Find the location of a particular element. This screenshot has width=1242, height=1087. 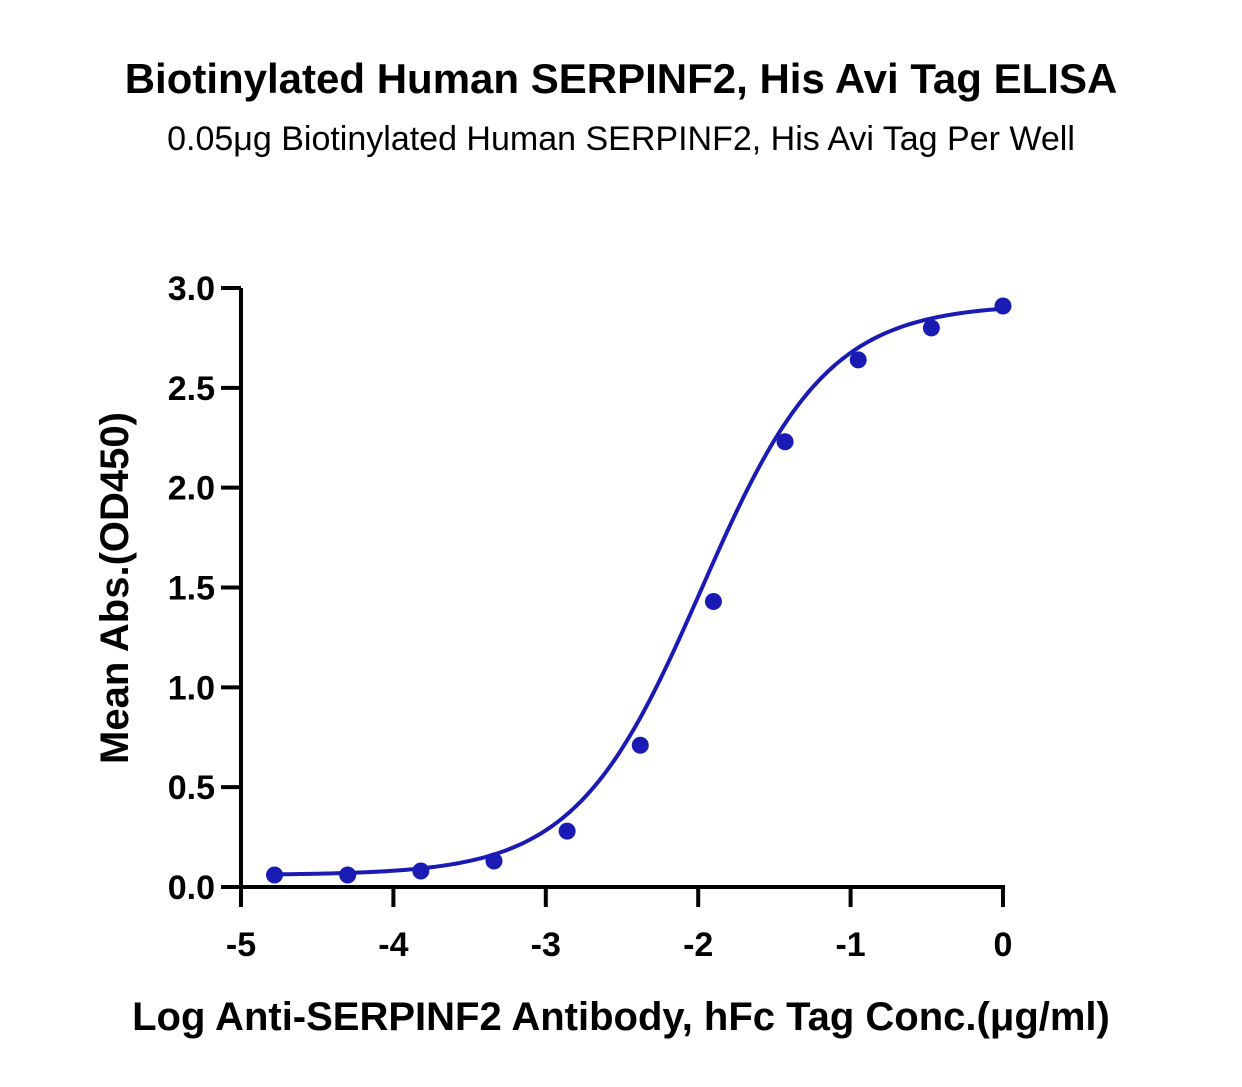

x-tick-label: -2 is located at coordinates (698, 945).